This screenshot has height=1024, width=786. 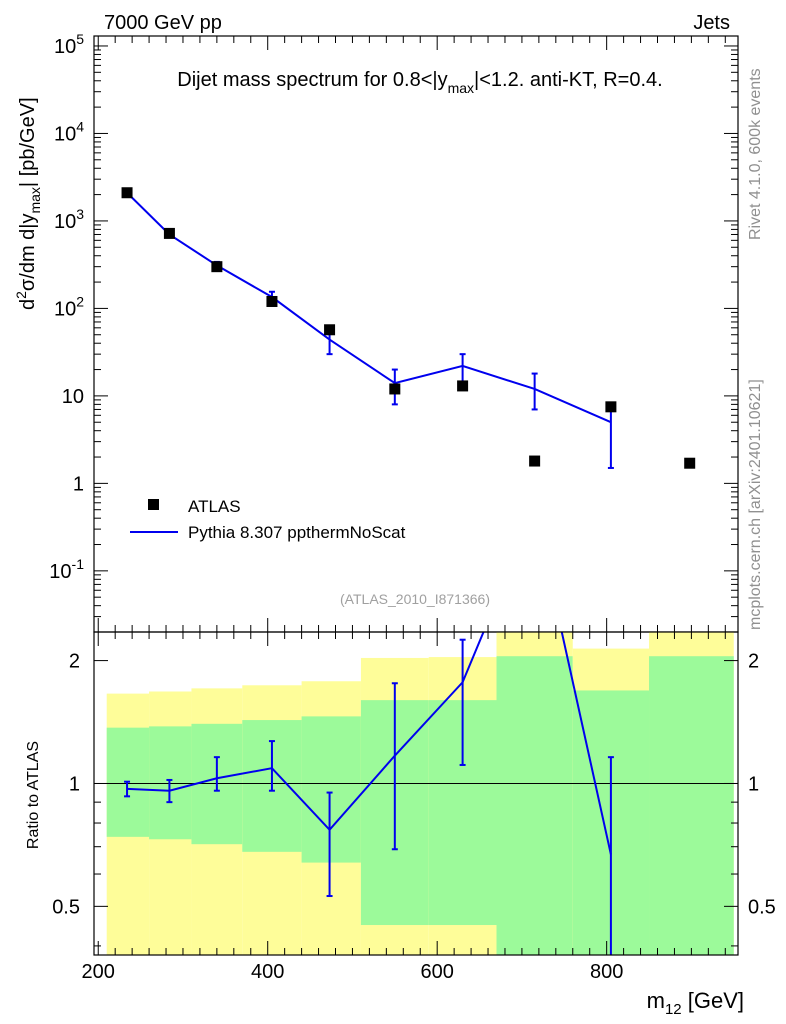 What do you see at coordinates (73, 397) in the screenshot?
I see `main-y-tick-label: 10` at bounding box center [73, 397].